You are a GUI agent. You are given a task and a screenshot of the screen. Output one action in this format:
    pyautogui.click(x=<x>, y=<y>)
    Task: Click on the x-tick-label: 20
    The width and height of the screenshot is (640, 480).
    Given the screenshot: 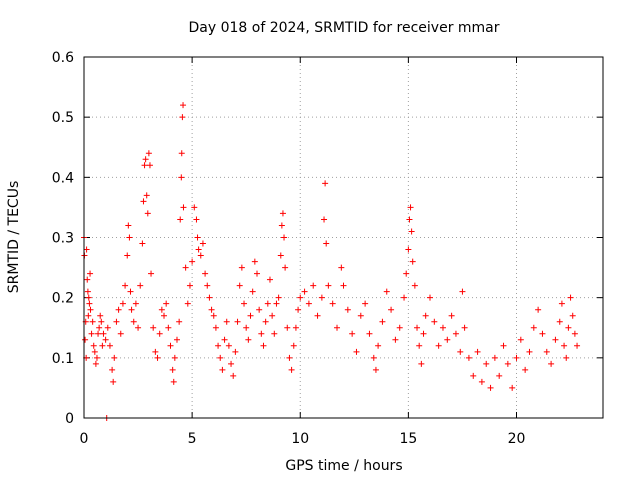 What is the action you would take?
    pyautogui.click(x=517, y=439)
    